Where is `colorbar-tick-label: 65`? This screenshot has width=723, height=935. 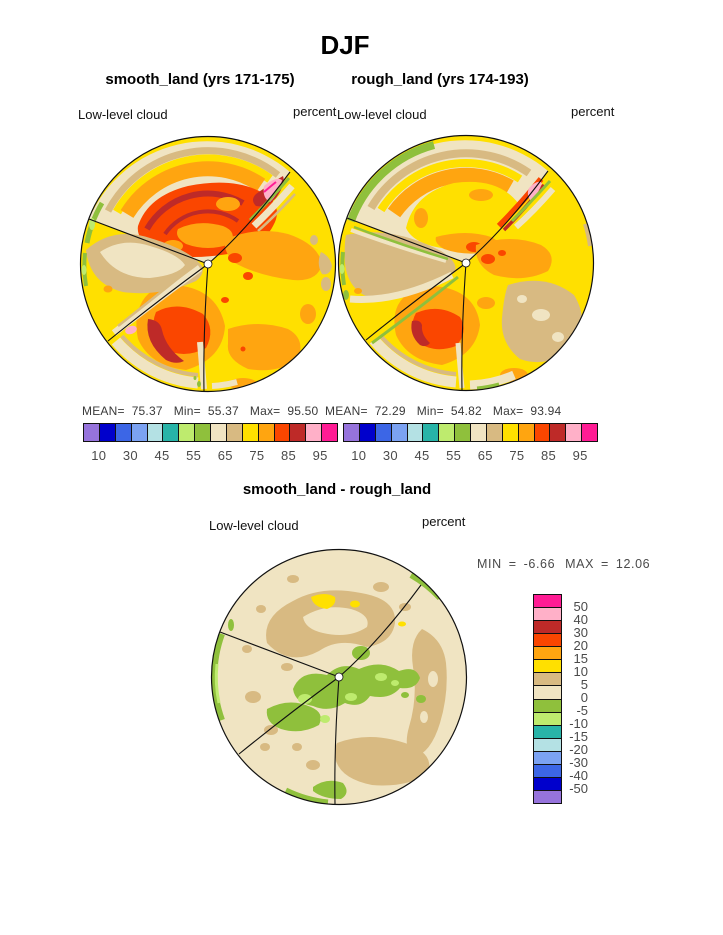 colorbar-tick-label: 65 is located at coordinates (225, 455).